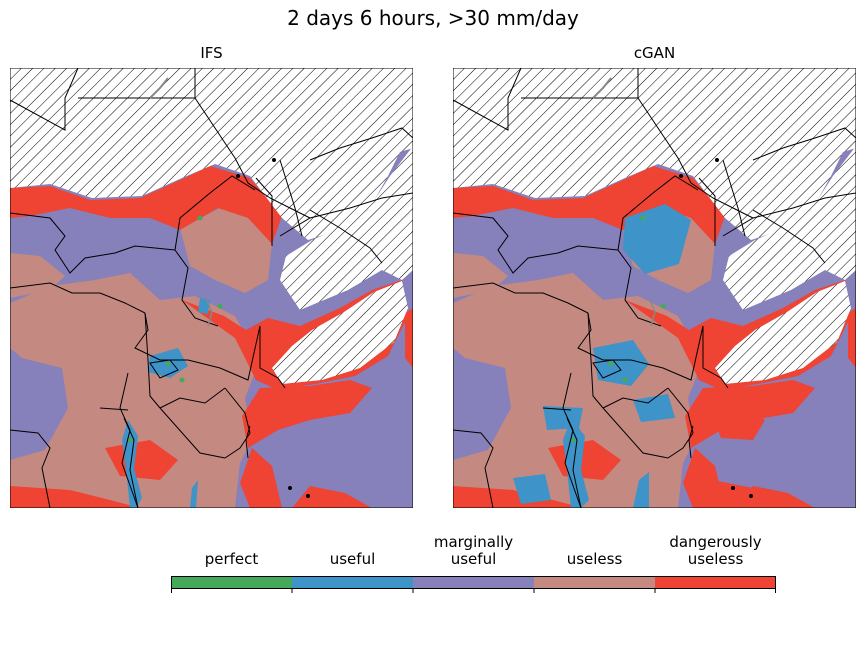  Describe the element at coordinates (715, 550) in the screenshot. I see `legend-label-dangerously-useless: dangerously useless` at that location.